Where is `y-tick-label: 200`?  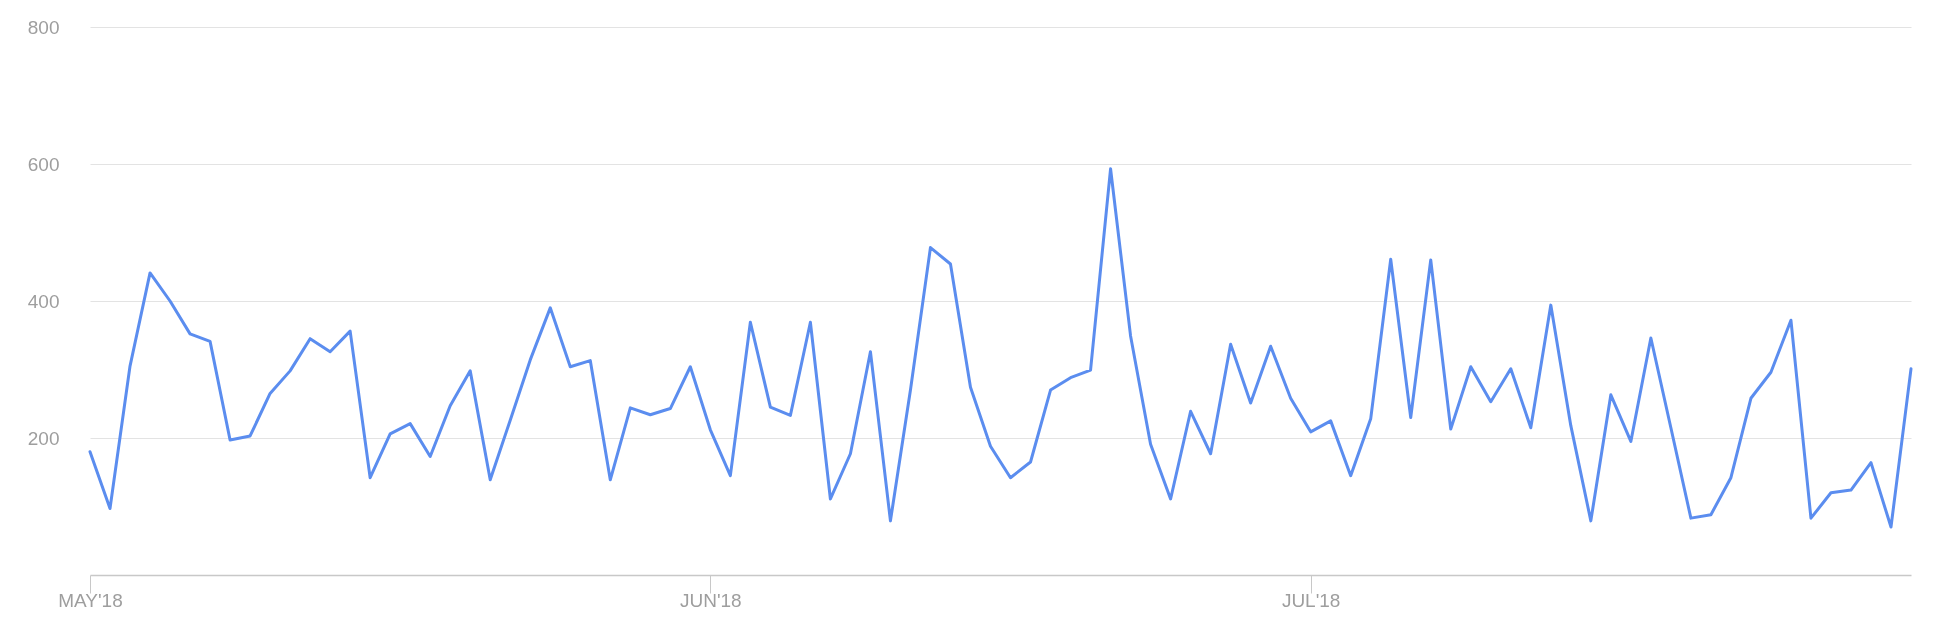
y-tick-label: 200 is located at coordinates (43, 438).